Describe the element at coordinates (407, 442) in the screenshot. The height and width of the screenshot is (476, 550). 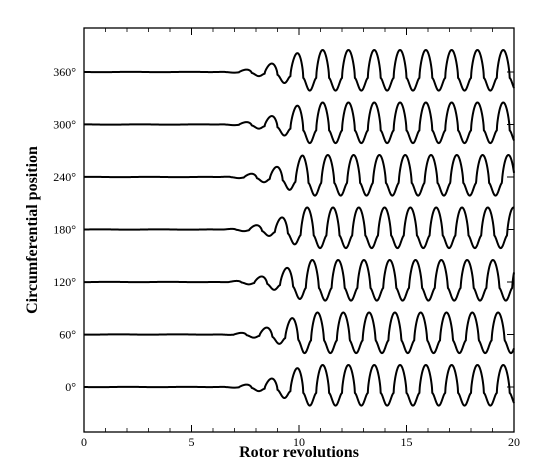
I see `x-tick-label: 15` at that location.